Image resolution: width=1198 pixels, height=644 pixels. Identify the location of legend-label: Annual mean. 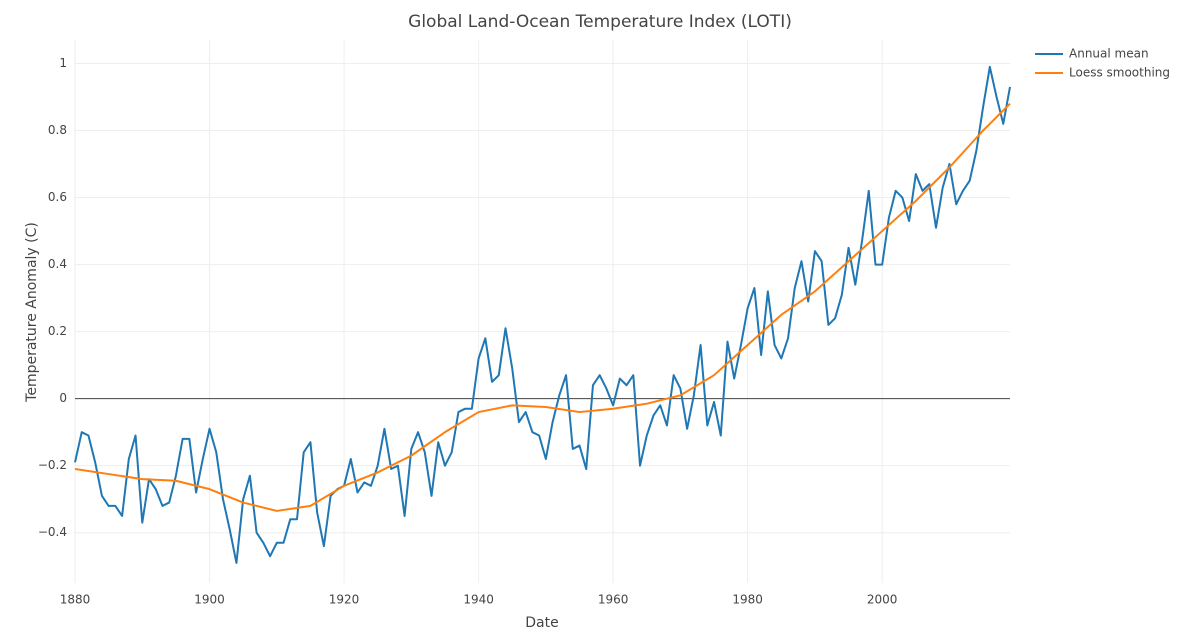
(1109, 54).